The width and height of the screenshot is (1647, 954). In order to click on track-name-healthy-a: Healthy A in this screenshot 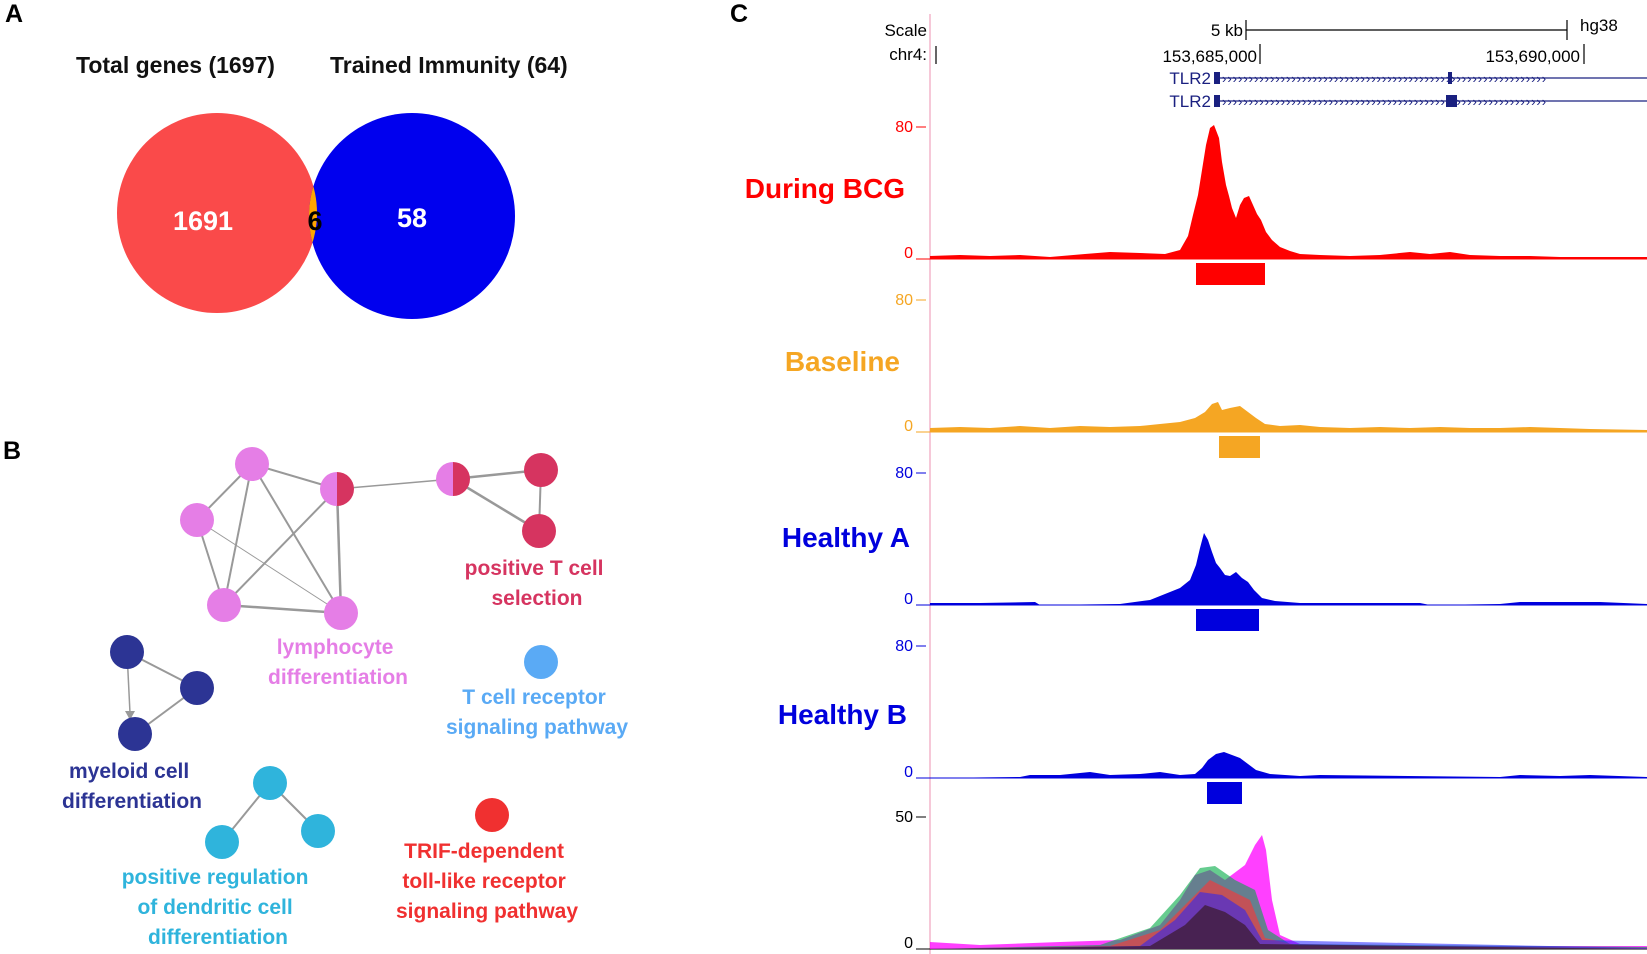, I will do `click(846, 537)`.